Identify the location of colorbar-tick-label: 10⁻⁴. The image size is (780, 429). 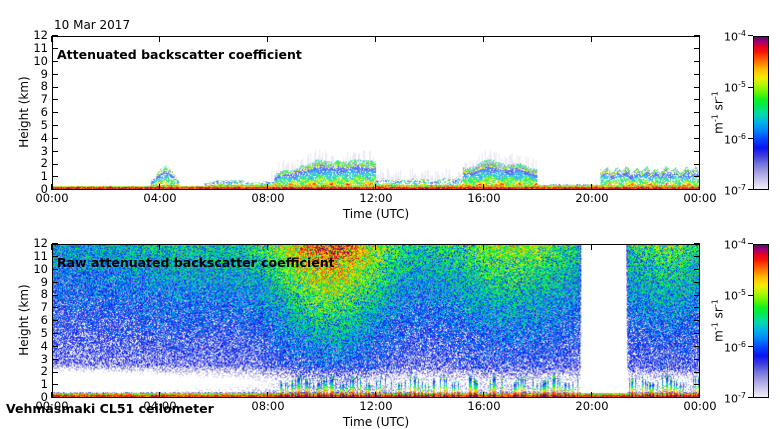
(735, 244).